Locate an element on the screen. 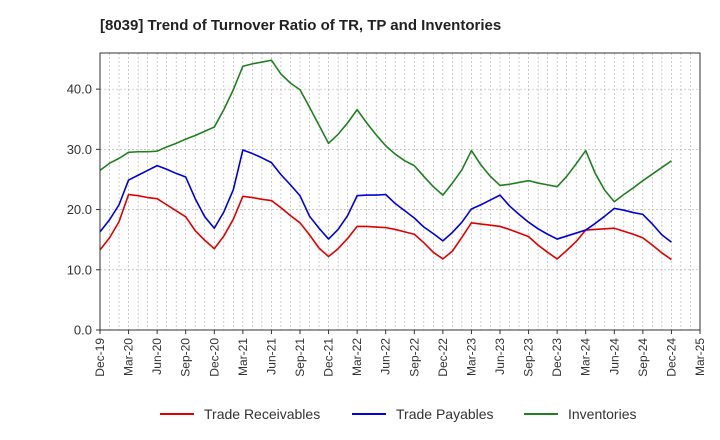 This screenshot has height=440, width=720. x-tick-label: Dec-19 is located at coordinates (100, 357).